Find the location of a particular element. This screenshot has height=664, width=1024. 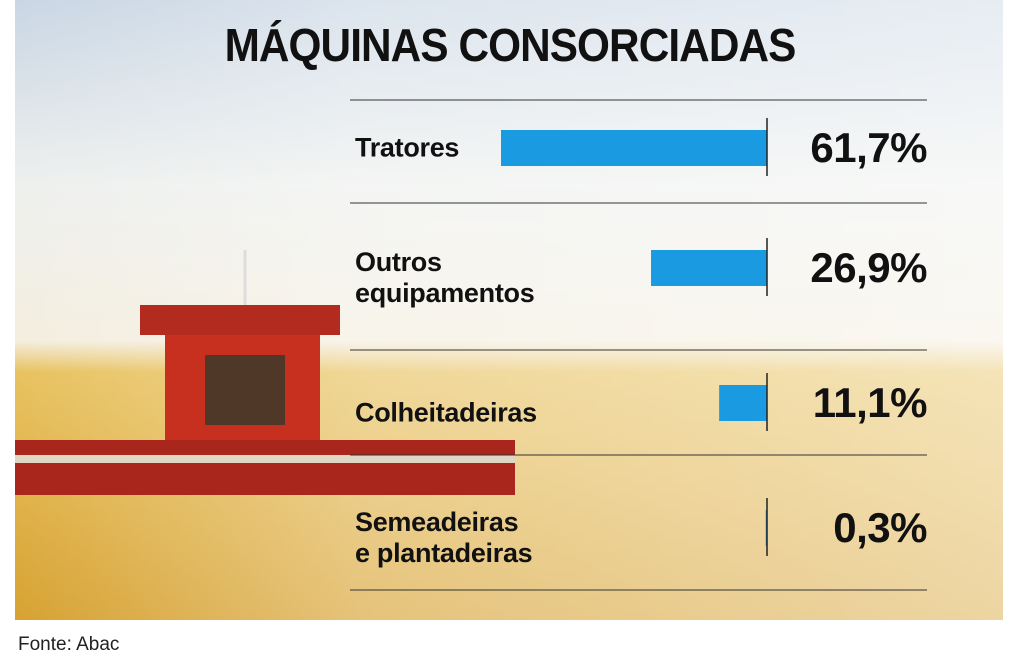

category-label: Outros equipamentos is located at coordinates (445, 277).